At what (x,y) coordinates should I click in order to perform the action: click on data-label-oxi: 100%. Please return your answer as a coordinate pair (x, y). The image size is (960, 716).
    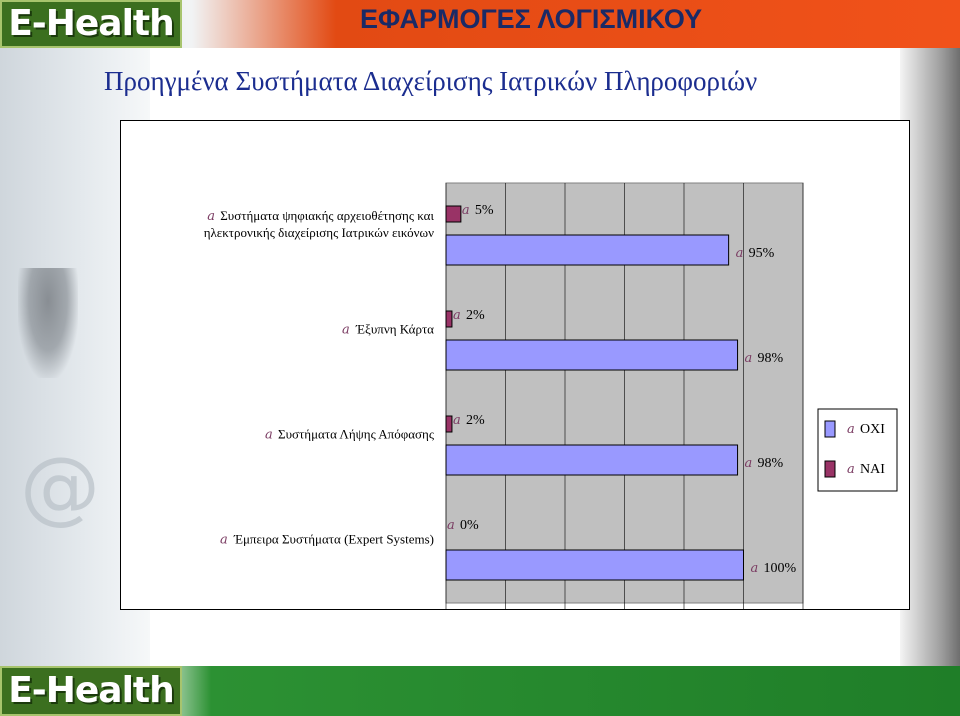
    Looking at the image, I should click on (780, 568).